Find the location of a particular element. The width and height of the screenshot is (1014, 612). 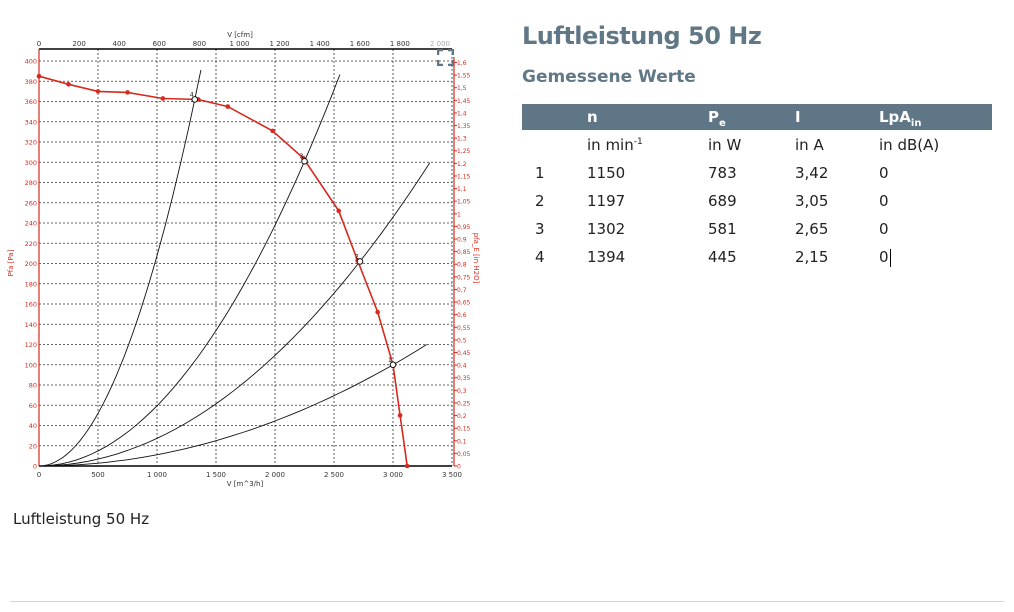

y-right-tick-label: 0,25 is located at coordinates (464, 403).